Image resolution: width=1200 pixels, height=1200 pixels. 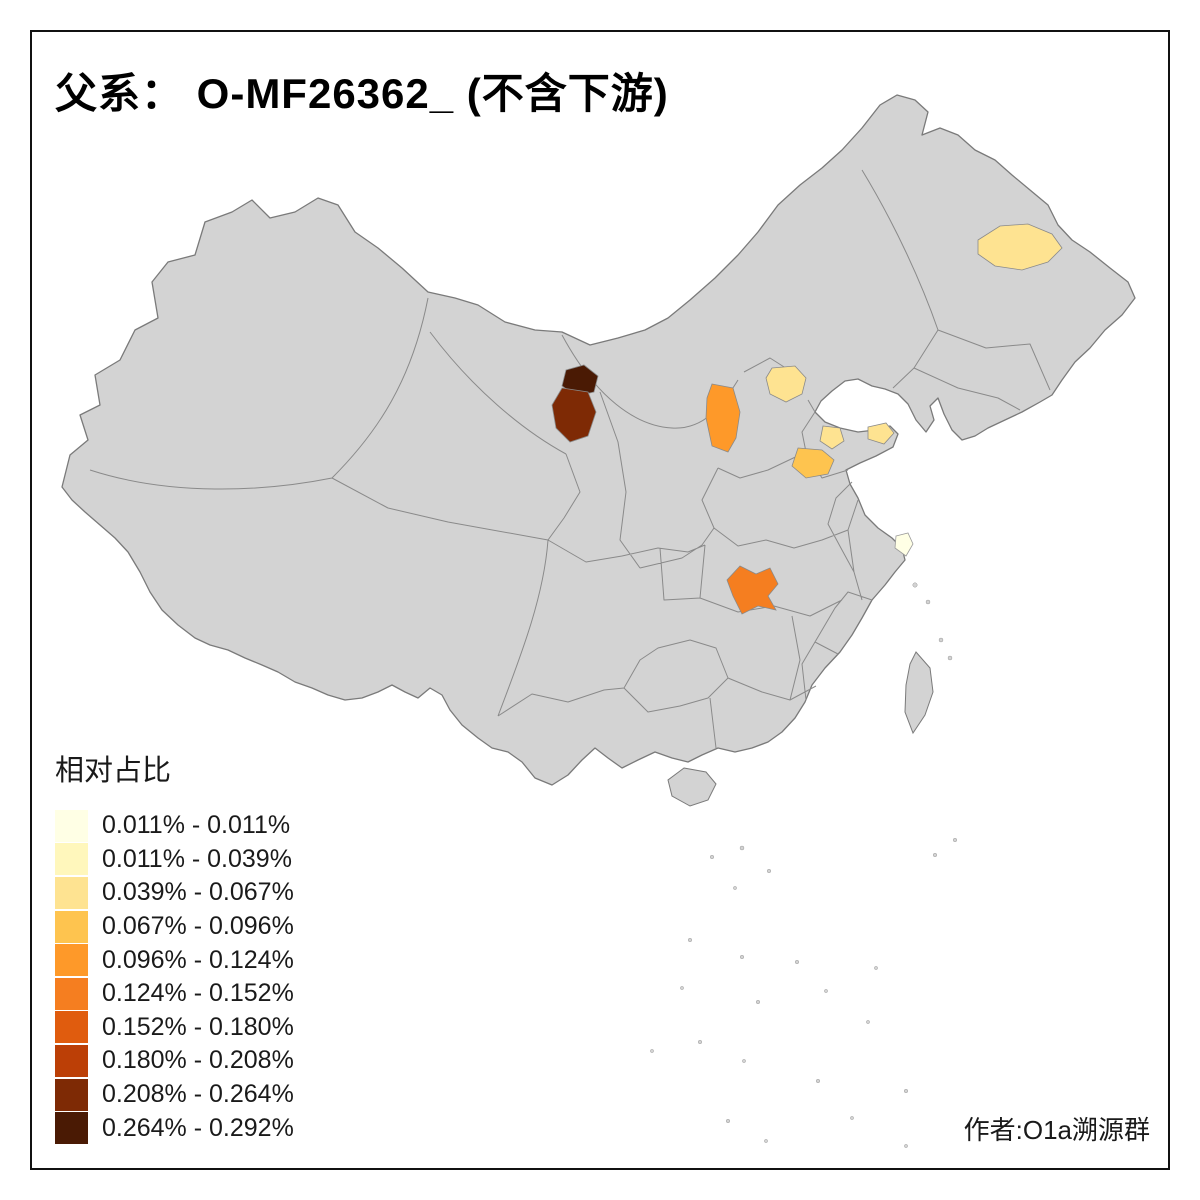 I want to click on legend-row: 0.264% - 0.292%, so click(x=174, y=1128).